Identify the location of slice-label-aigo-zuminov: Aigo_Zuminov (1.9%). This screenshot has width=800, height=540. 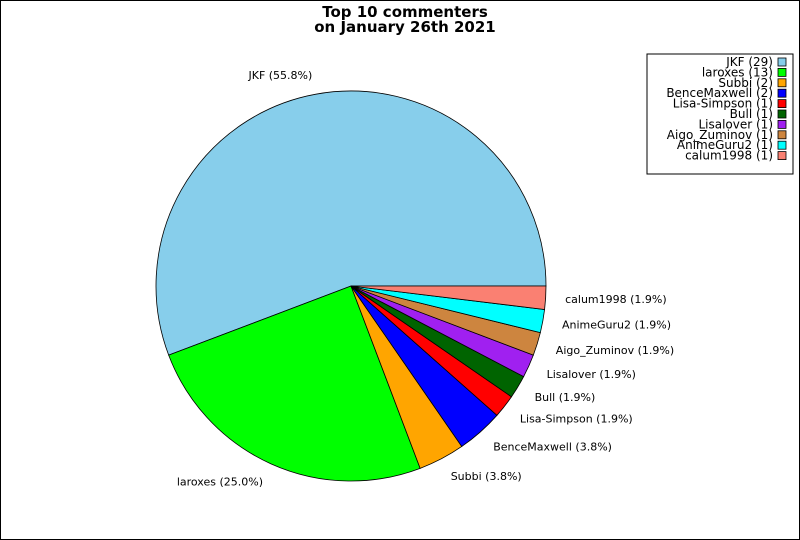
(615, 350).